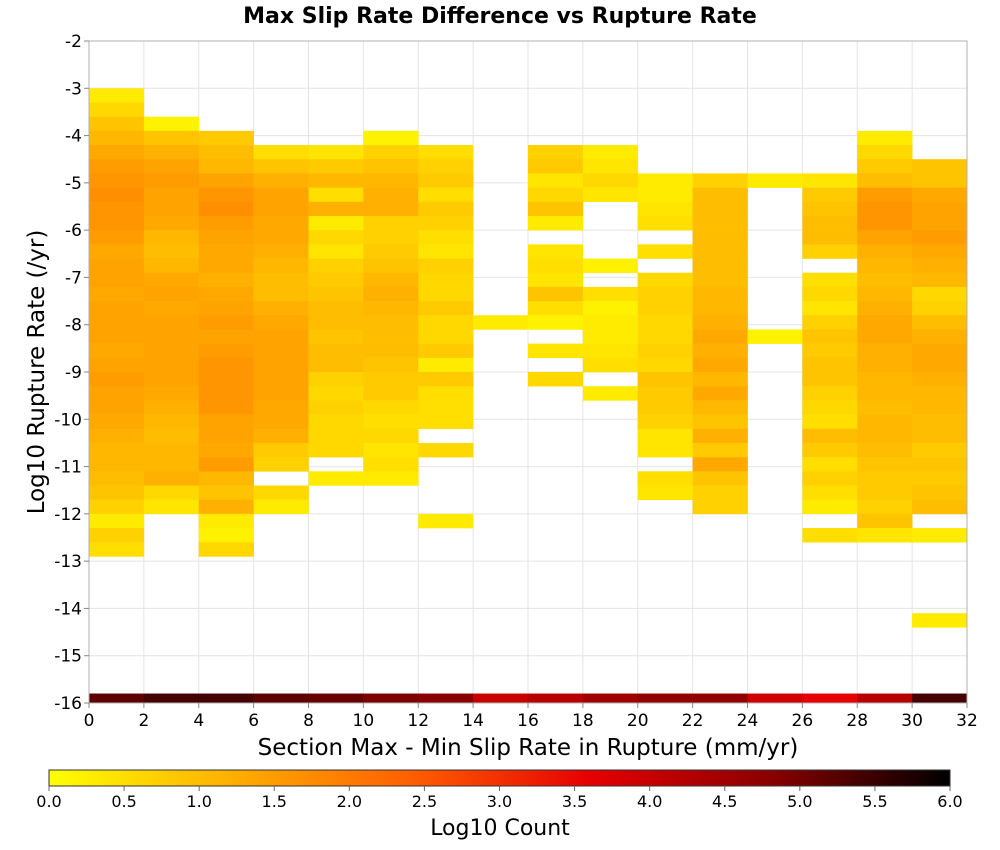 The height and width of the screenshot is (850, 1000). I want to click on x-tick-label: 26, so click(803, 721).